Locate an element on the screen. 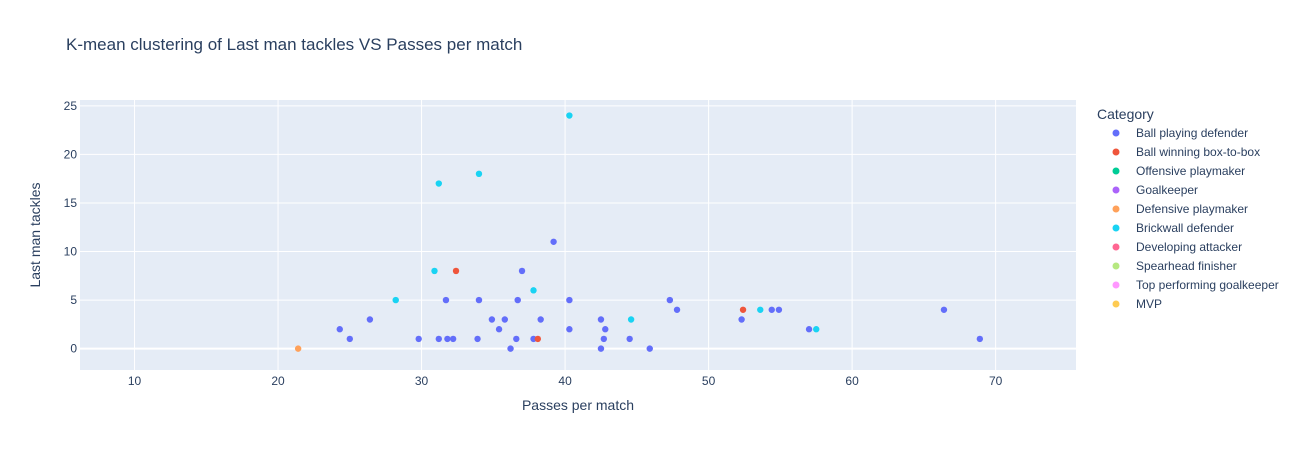 This screenshot has height=455, width=1316. legend-label: Ball playing defender is located at coordinates (1192, 133).